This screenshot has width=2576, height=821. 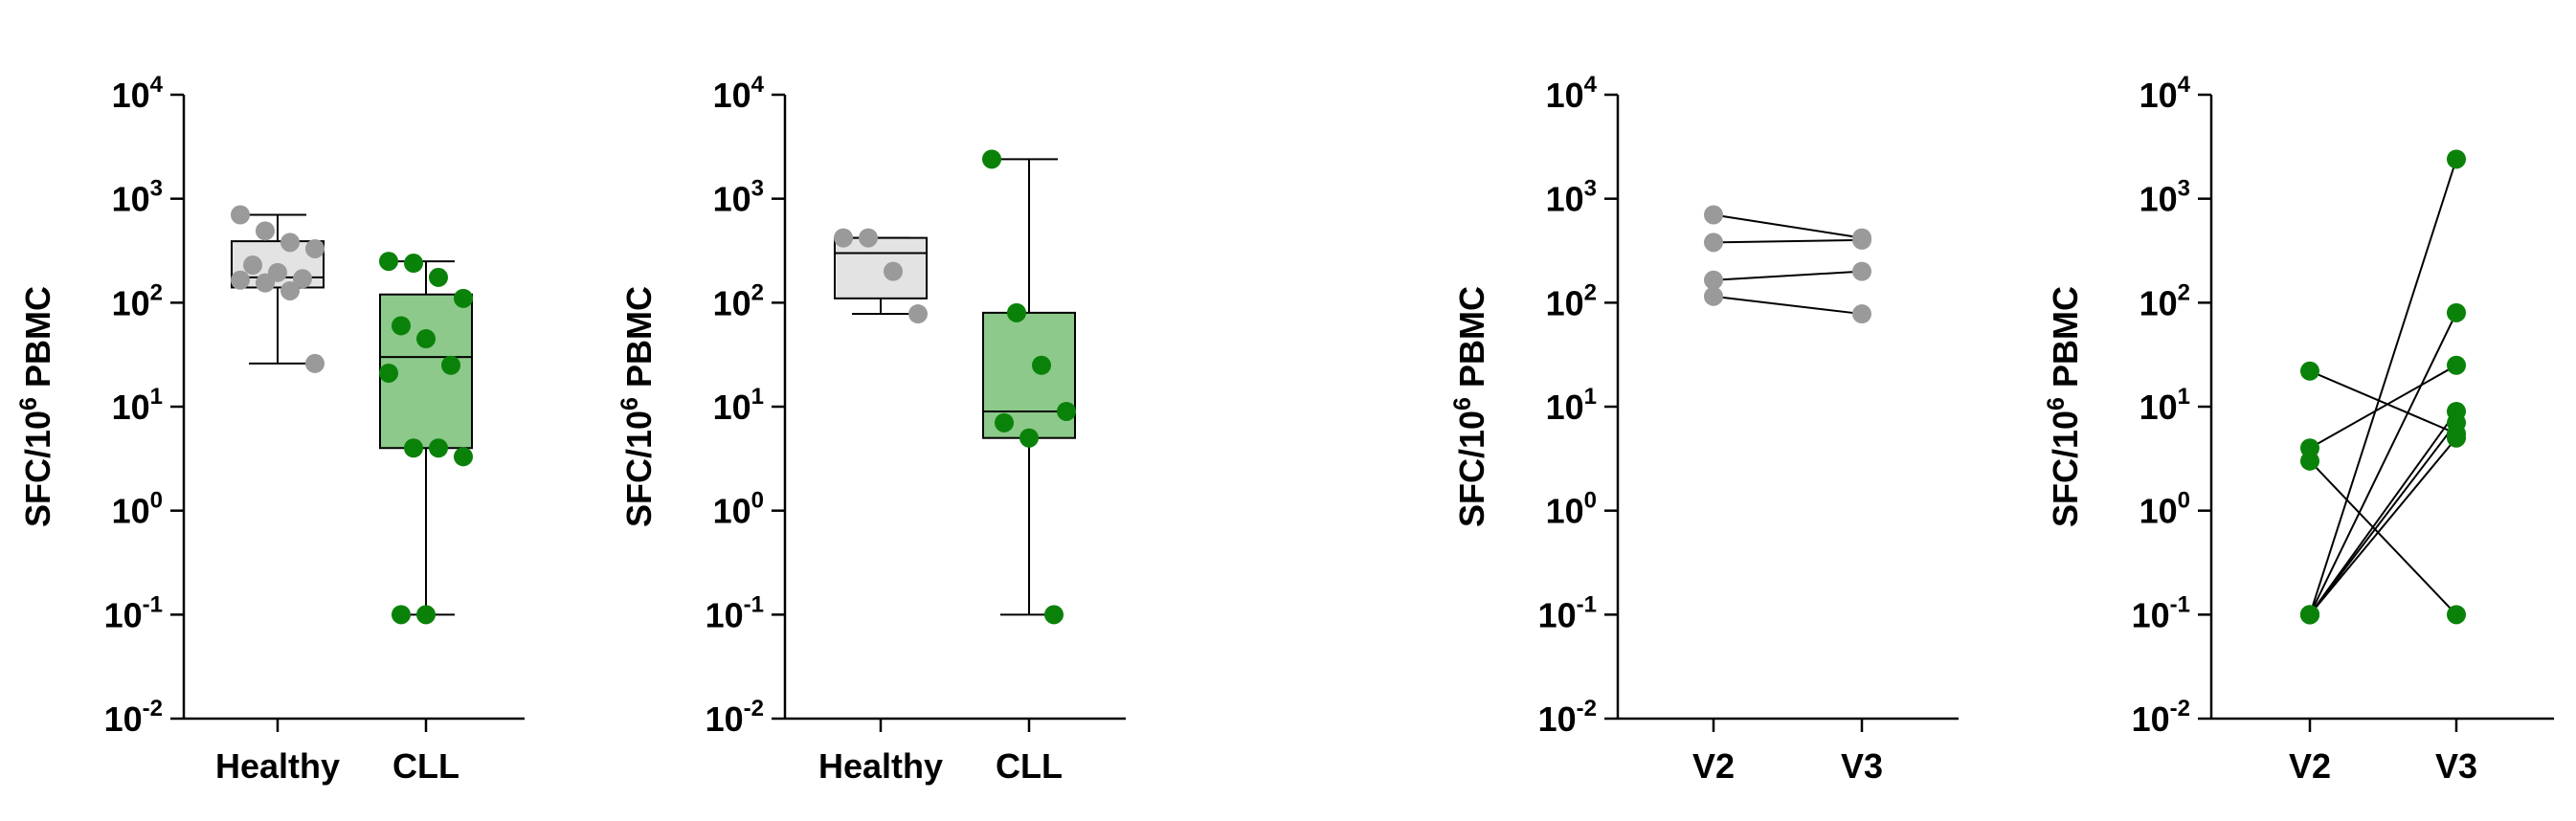 What do you see at coordinates (881, 268) in the screenshot?
I see `box` at bounding box center [881, 268].